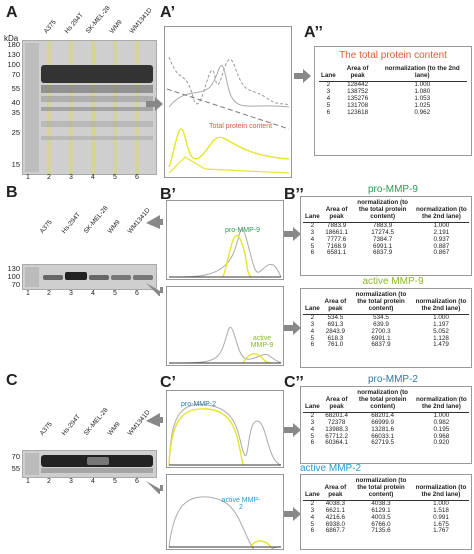 The image size is (474, 554). Describe the element at coordinates (441, 345) in the screenshot. I see `cell: 1.479` at that location.